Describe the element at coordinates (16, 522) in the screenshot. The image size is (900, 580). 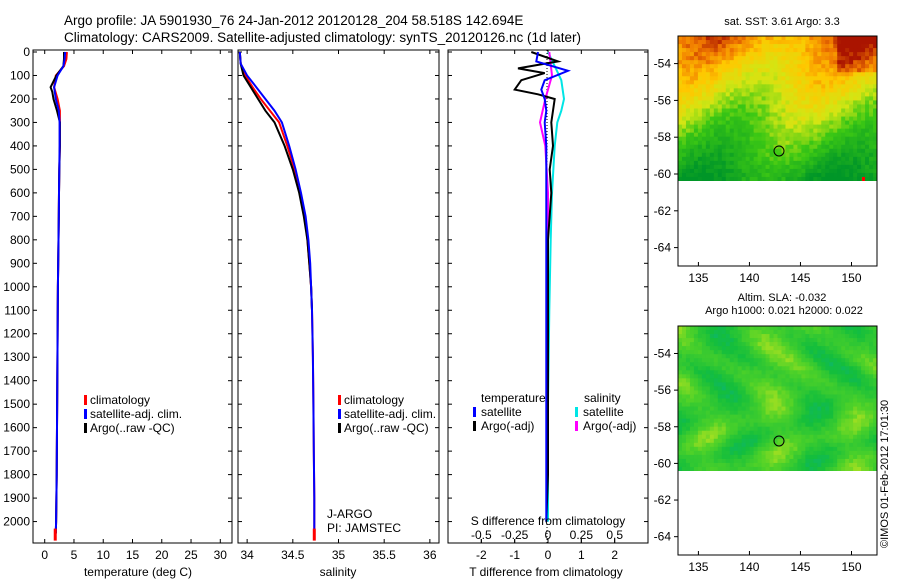
I see `depth-tick-label: 2000` at that location.